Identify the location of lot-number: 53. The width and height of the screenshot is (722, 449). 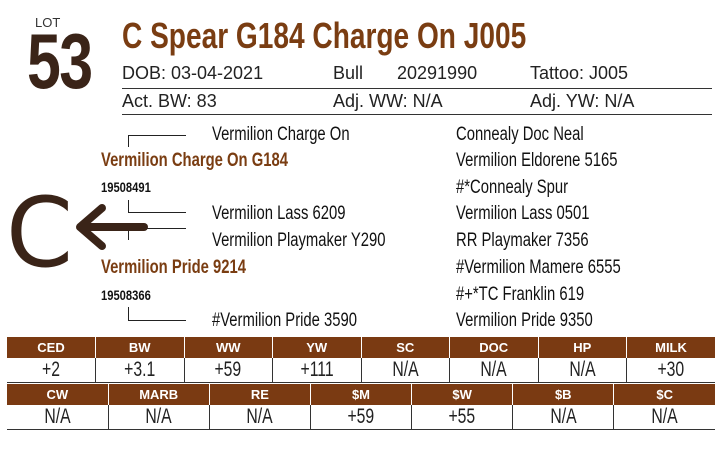
(60, 61).